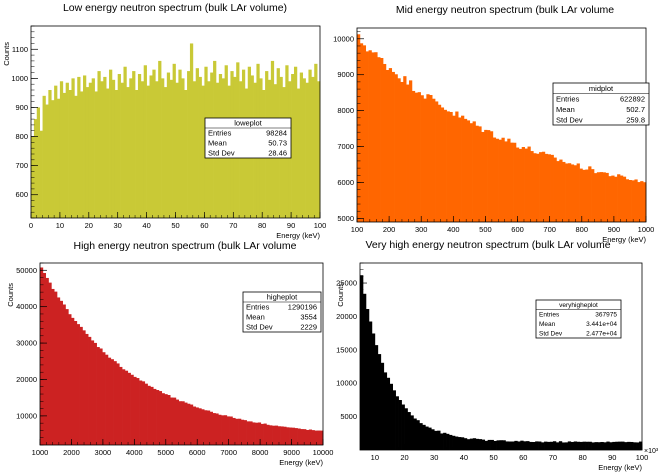 The image size is (658, 472). What do you see at coordinates (375, 457) in the screenshot?
I see `x-tick-label: 10` at bounding box center [375, 457].